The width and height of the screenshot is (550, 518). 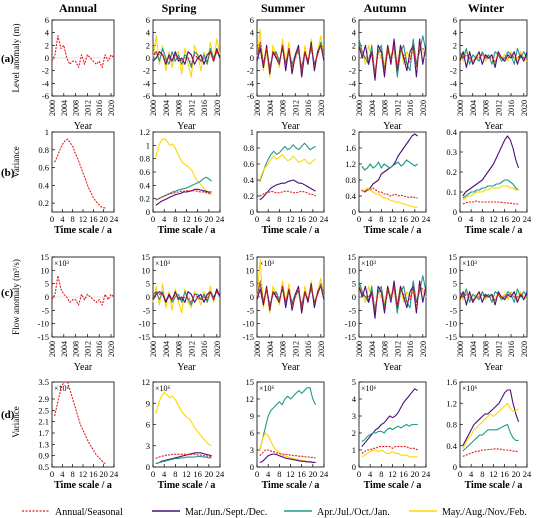 I want to click on y-tick-label: 0.9, so click(x=43, y=456).